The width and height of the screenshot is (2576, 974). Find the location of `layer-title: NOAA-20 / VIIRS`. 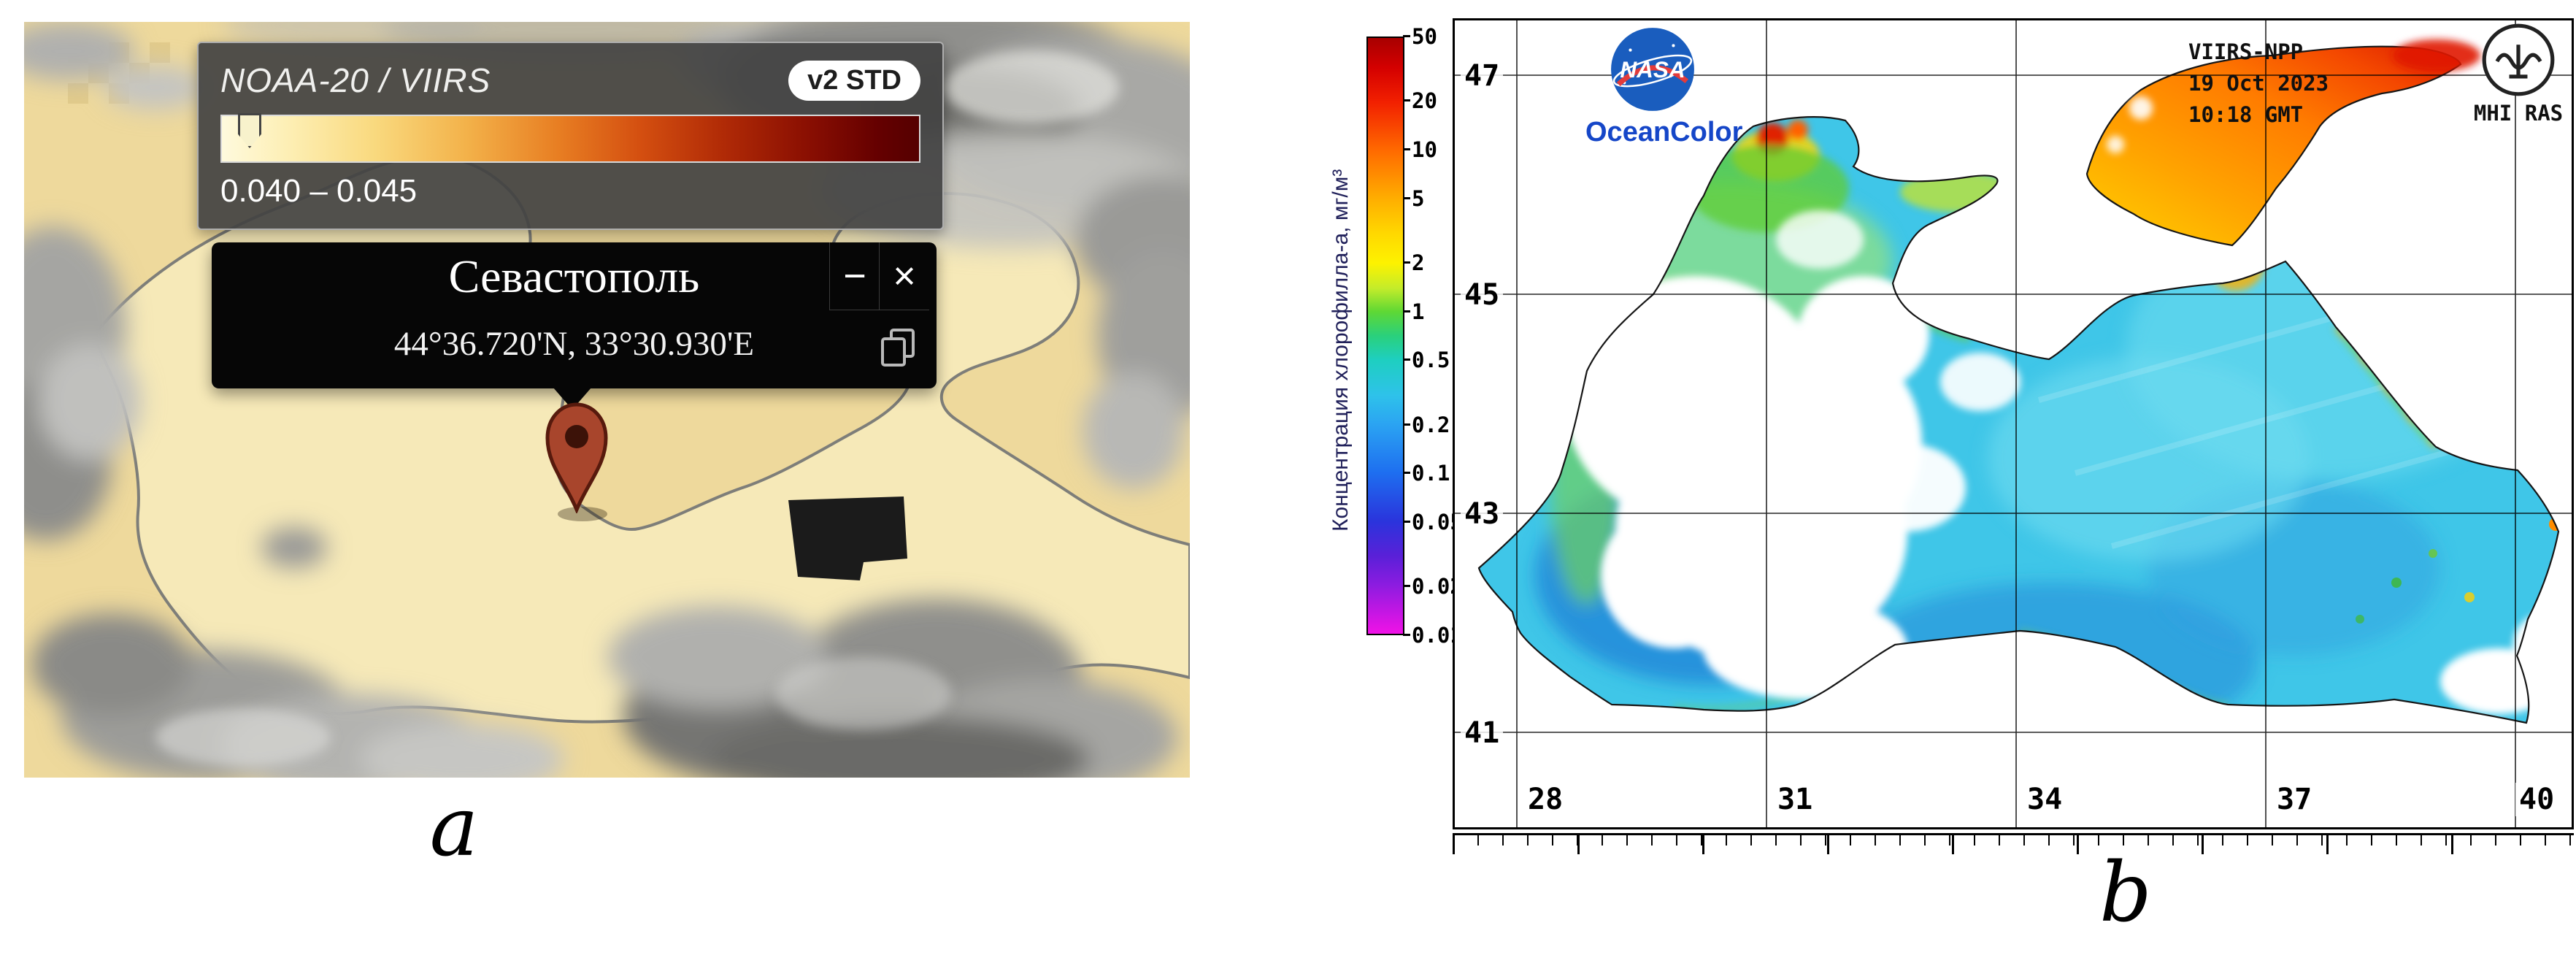

layer-title: NOAA-20 / VIIRS is located at coordinates (355, 80).